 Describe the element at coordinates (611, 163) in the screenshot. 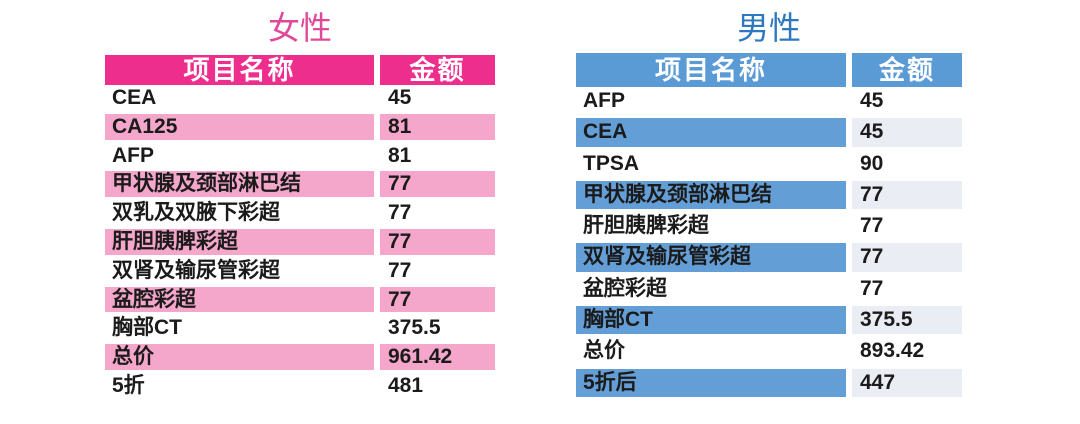

I see `item-name-cell: TPSA` at that location.